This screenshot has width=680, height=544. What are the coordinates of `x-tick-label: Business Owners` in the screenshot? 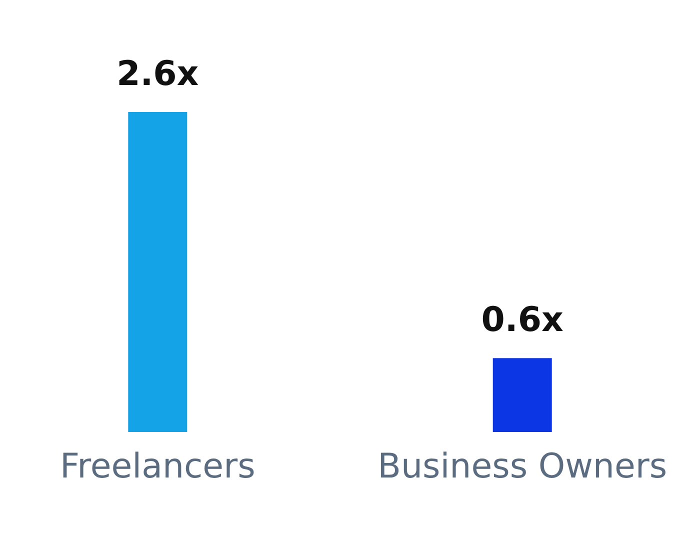 It's located at (523, 466).